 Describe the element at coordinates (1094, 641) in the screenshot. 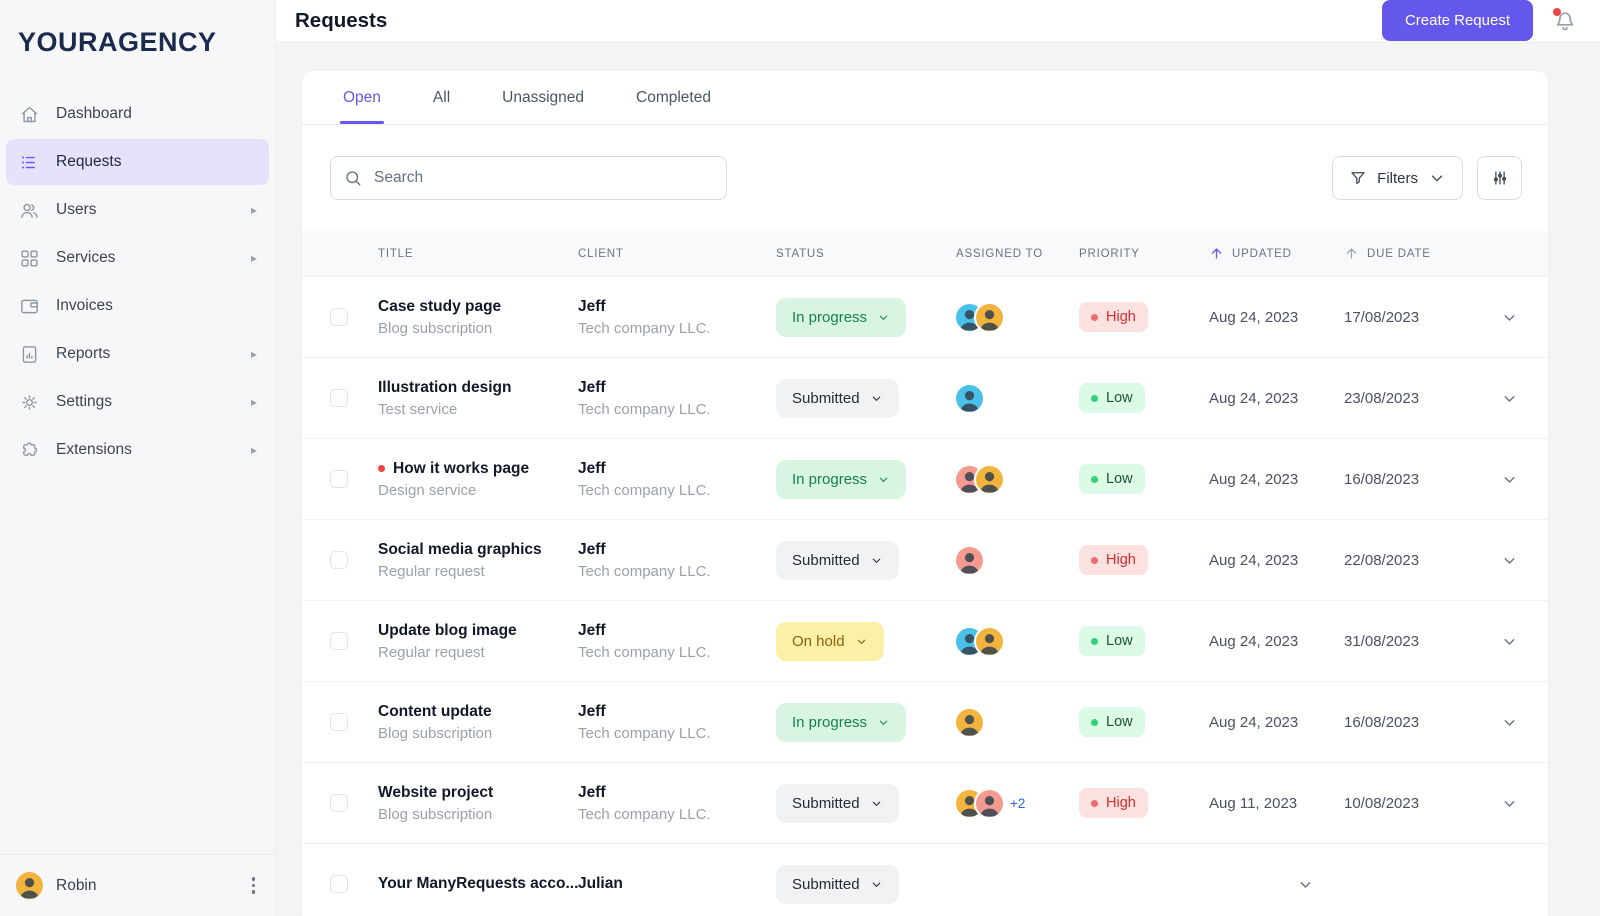

I see `priority-dot` at that location.